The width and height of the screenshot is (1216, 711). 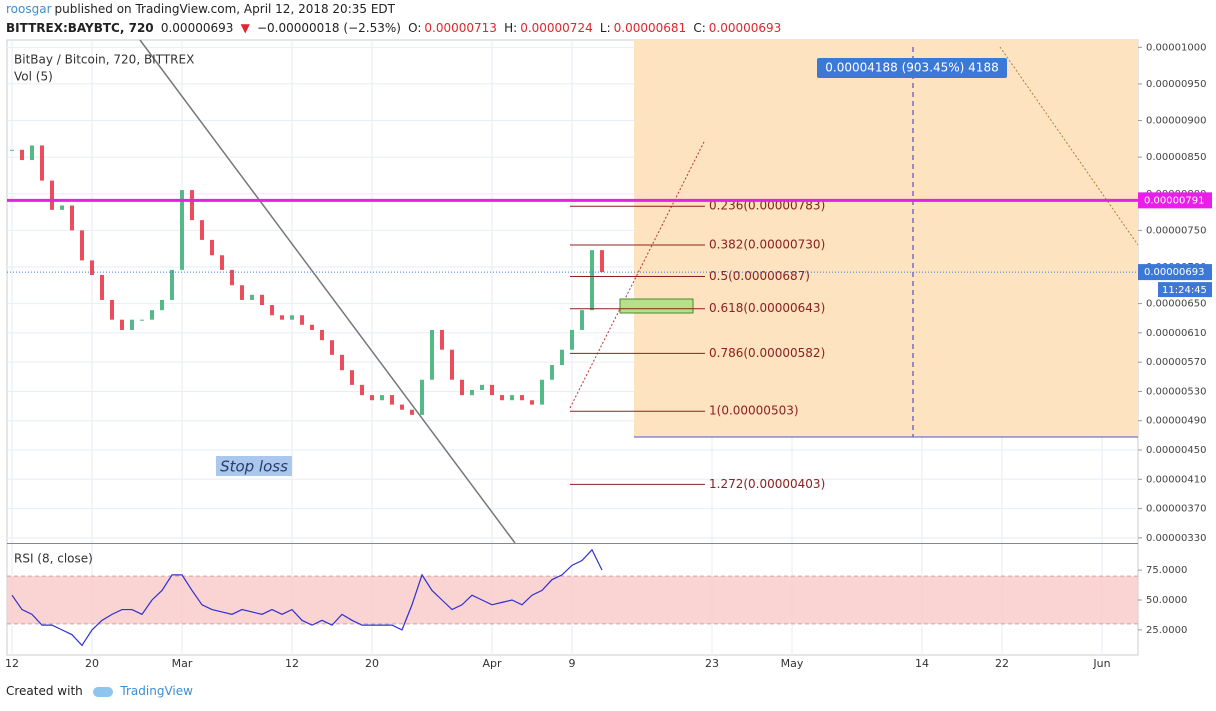 What do you see at coordinates (1166, 630) in the screenshot?
I see `y-tick-label: 25.0000` at bounding box center [1166, 630].